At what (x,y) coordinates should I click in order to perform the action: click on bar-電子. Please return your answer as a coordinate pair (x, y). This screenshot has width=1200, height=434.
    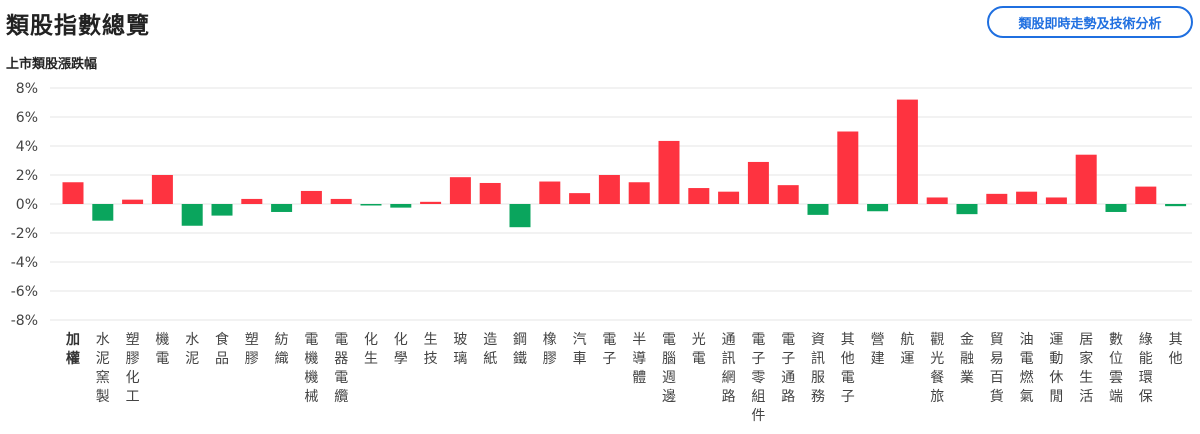
    Looking at the image, I should click on (609, 189).